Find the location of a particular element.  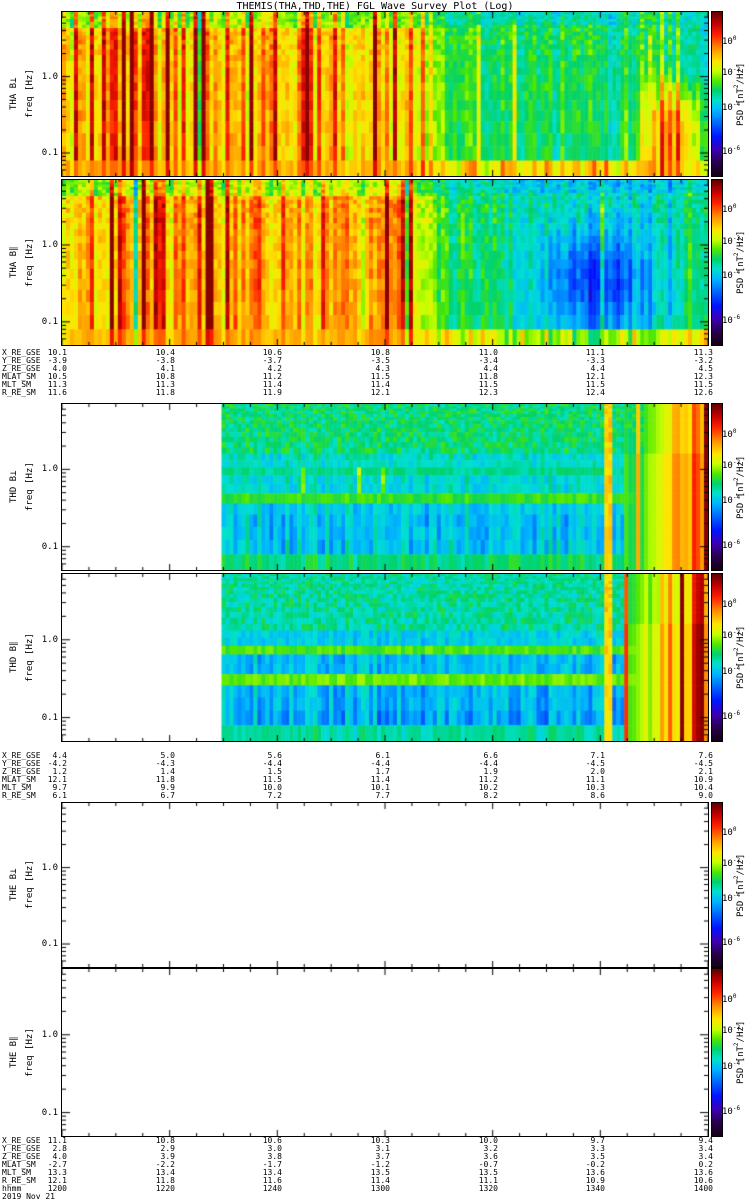

ephemeris-value: 11.5 is located at coordinates (272, 779).